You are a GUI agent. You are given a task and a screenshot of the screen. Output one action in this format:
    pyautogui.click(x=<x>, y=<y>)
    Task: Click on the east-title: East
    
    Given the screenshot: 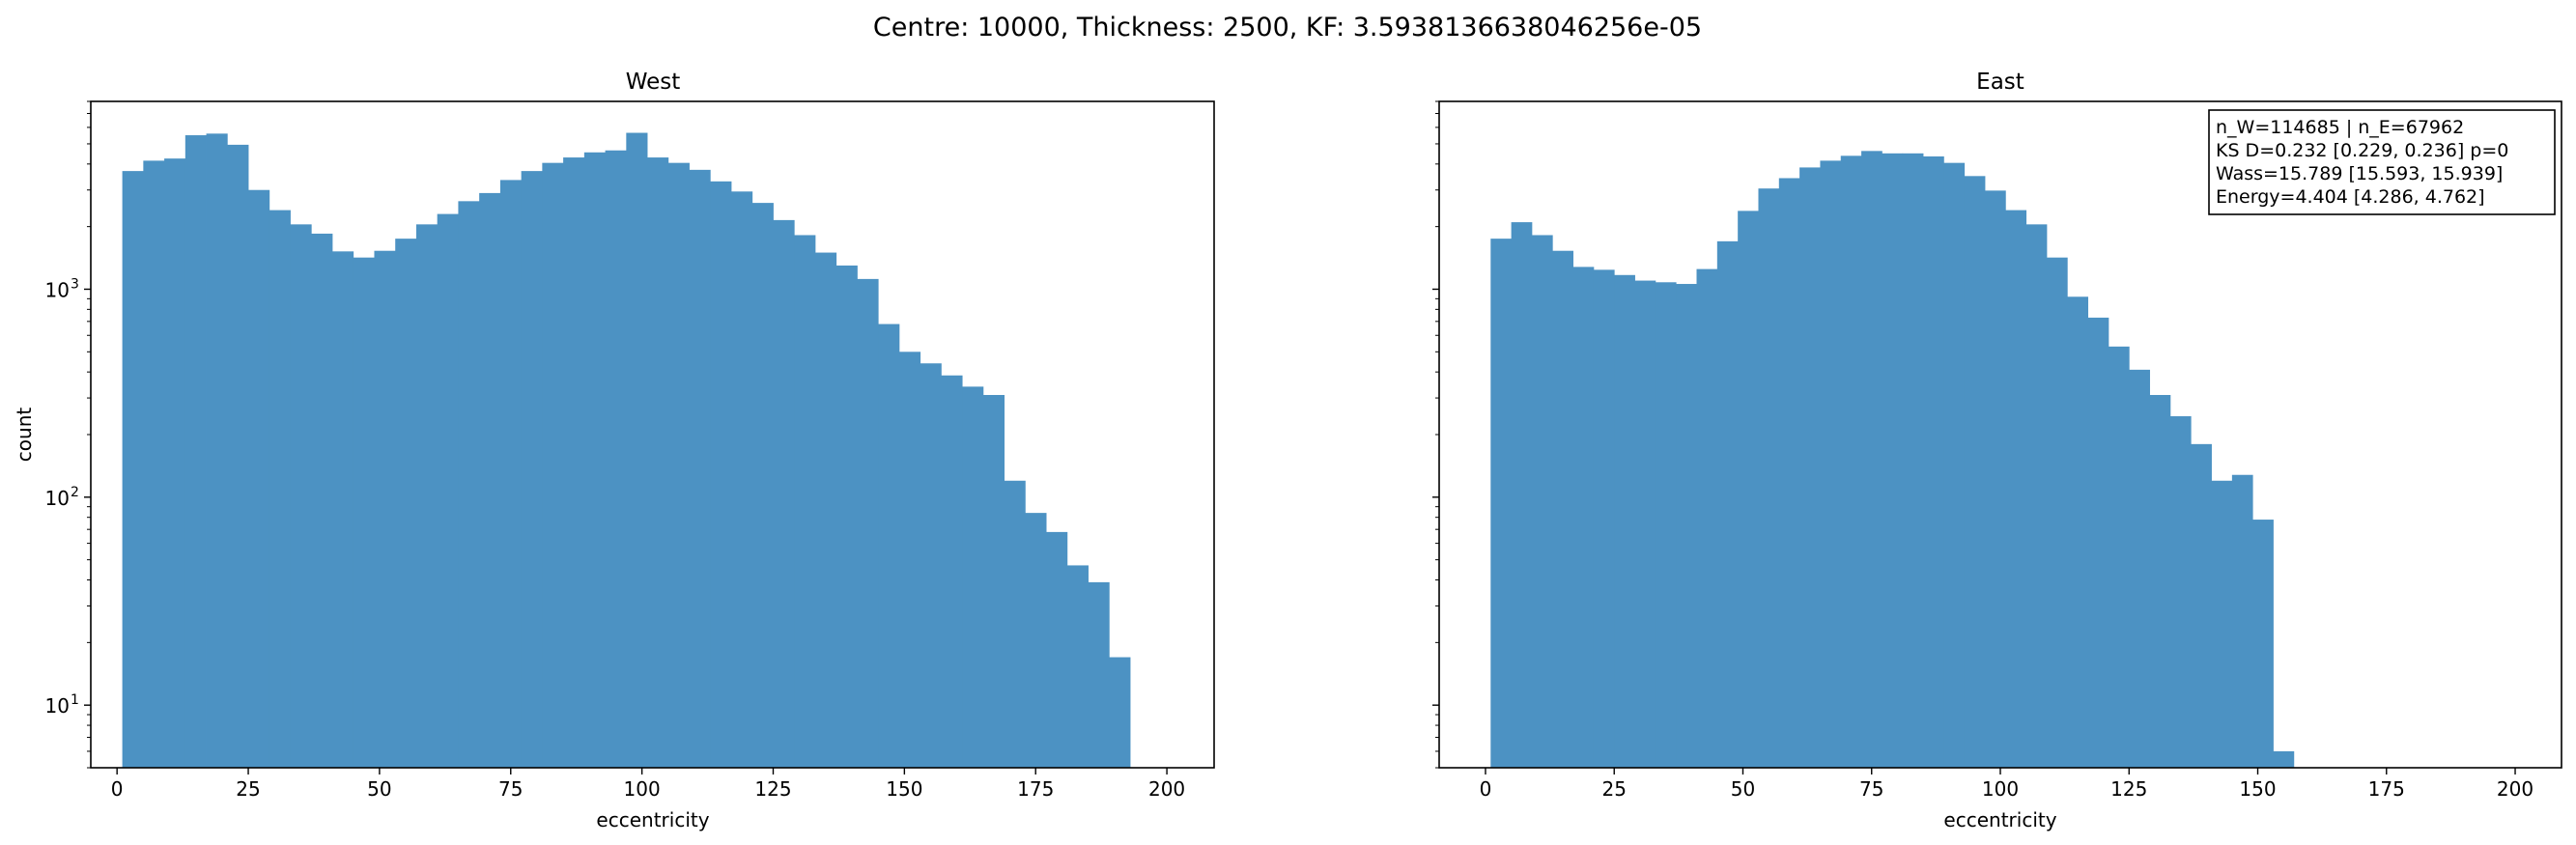 What is the action you would take?
    pyautogui.click(x=2000, y=82)
    